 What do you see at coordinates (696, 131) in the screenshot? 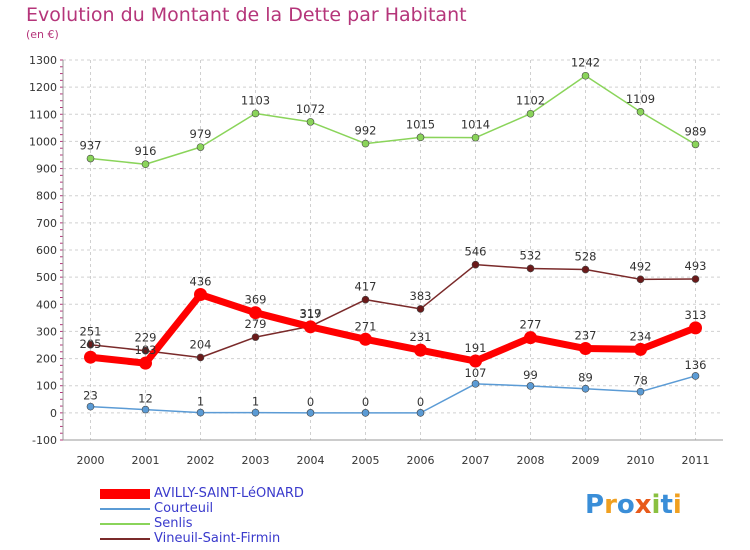
I see `data-label-2: 989` at bounding box center [696, 131].